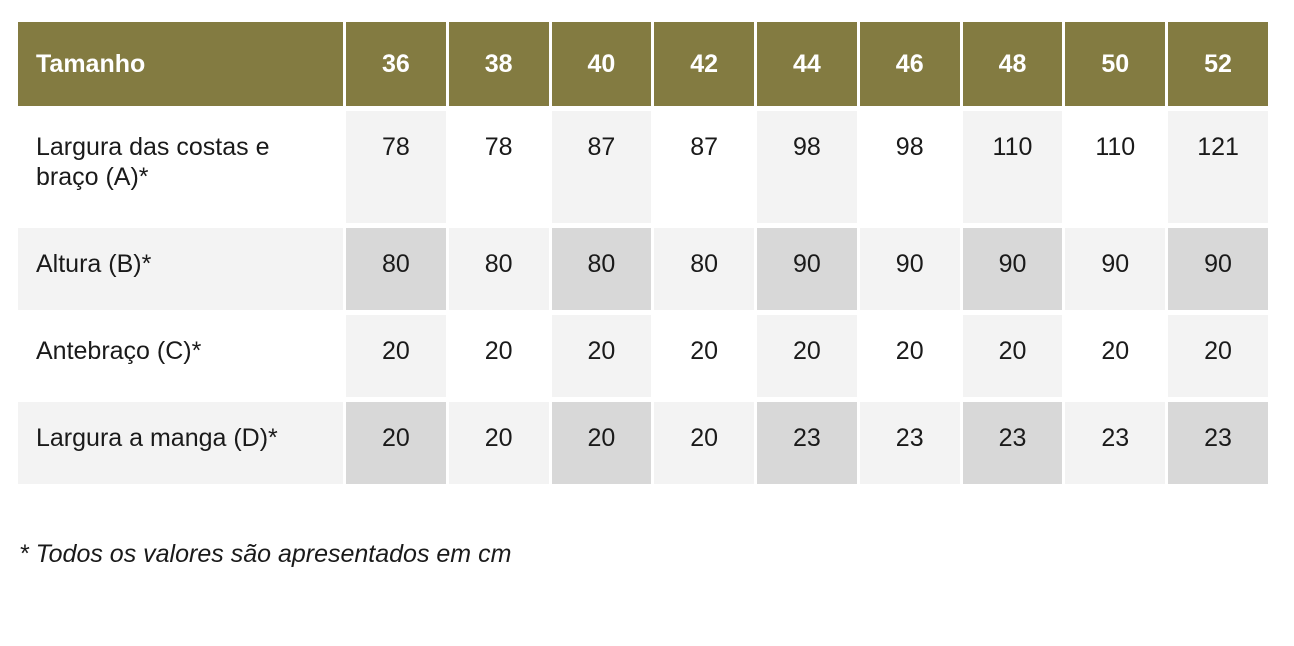  Describe the element at coordinates (1115, 64) in the screenshot. I see `size-column-header: 50` at that location.